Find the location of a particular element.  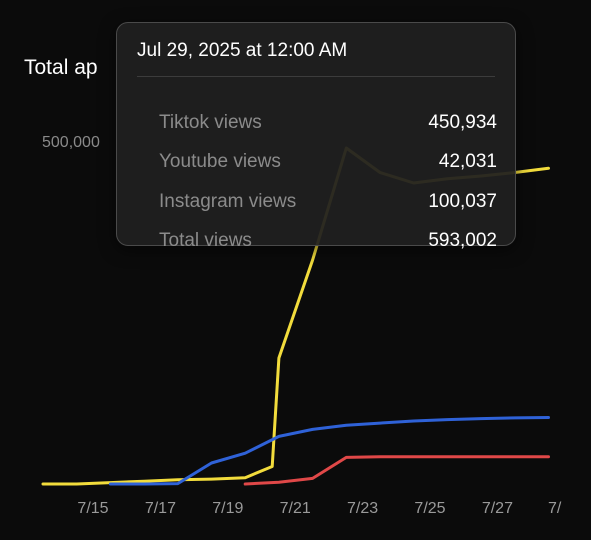

tooltip-row-total: Total views 593,002 is located at coordinates (328, 242).